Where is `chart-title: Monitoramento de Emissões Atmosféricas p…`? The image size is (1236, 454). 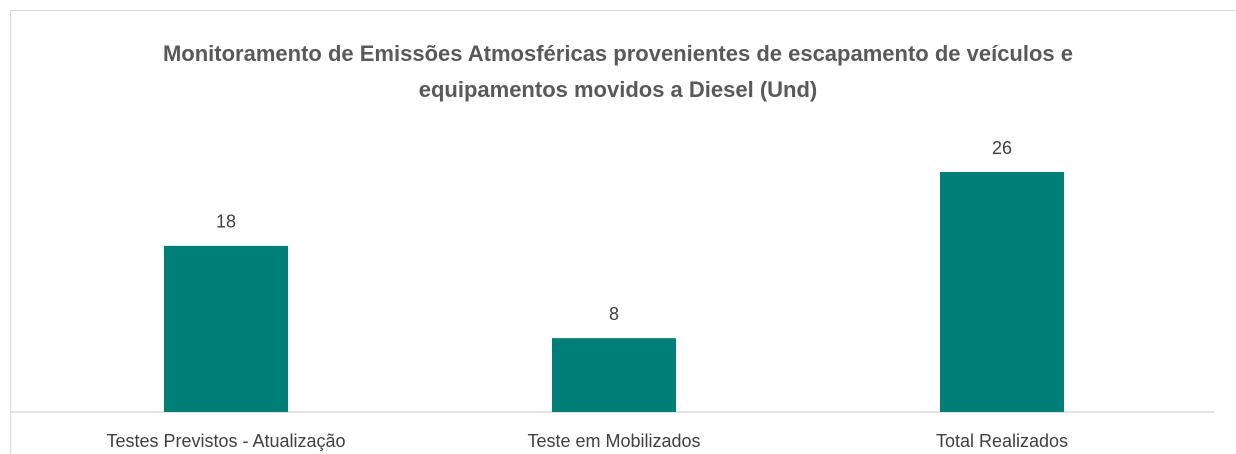 chart-title: Monitoramento de Emissões Atmosféricas p… is located at coordinates (618, 71).